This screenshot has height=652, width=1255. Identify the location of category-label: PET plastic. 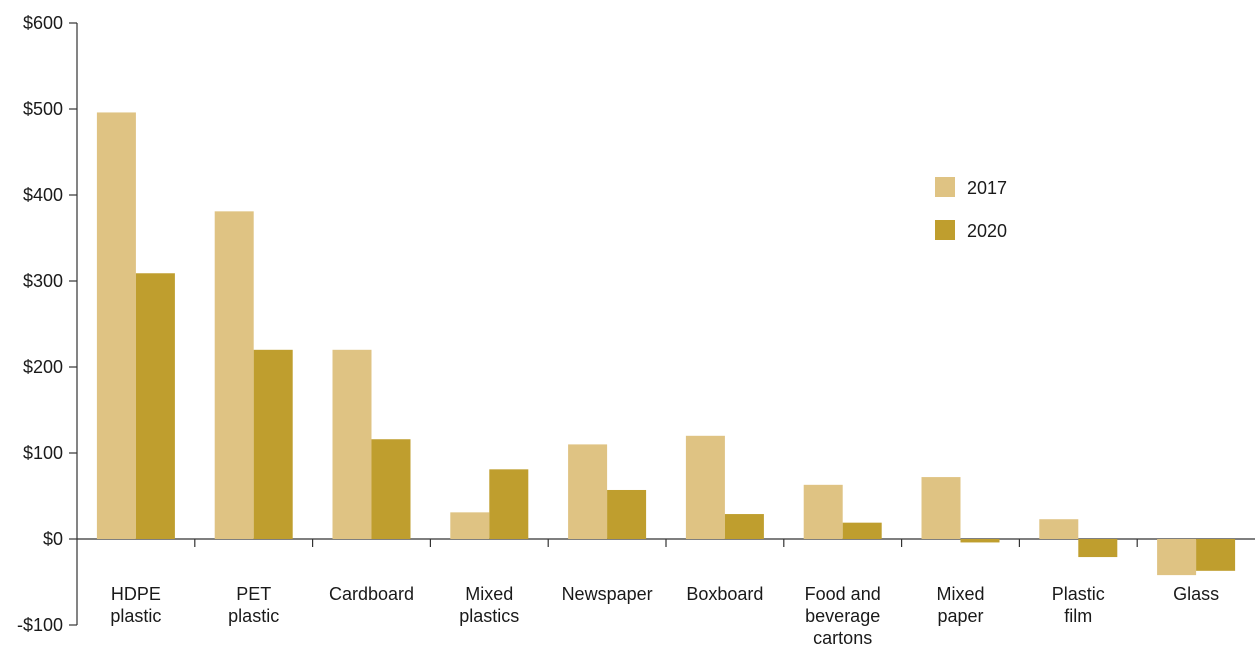
(253, 605).